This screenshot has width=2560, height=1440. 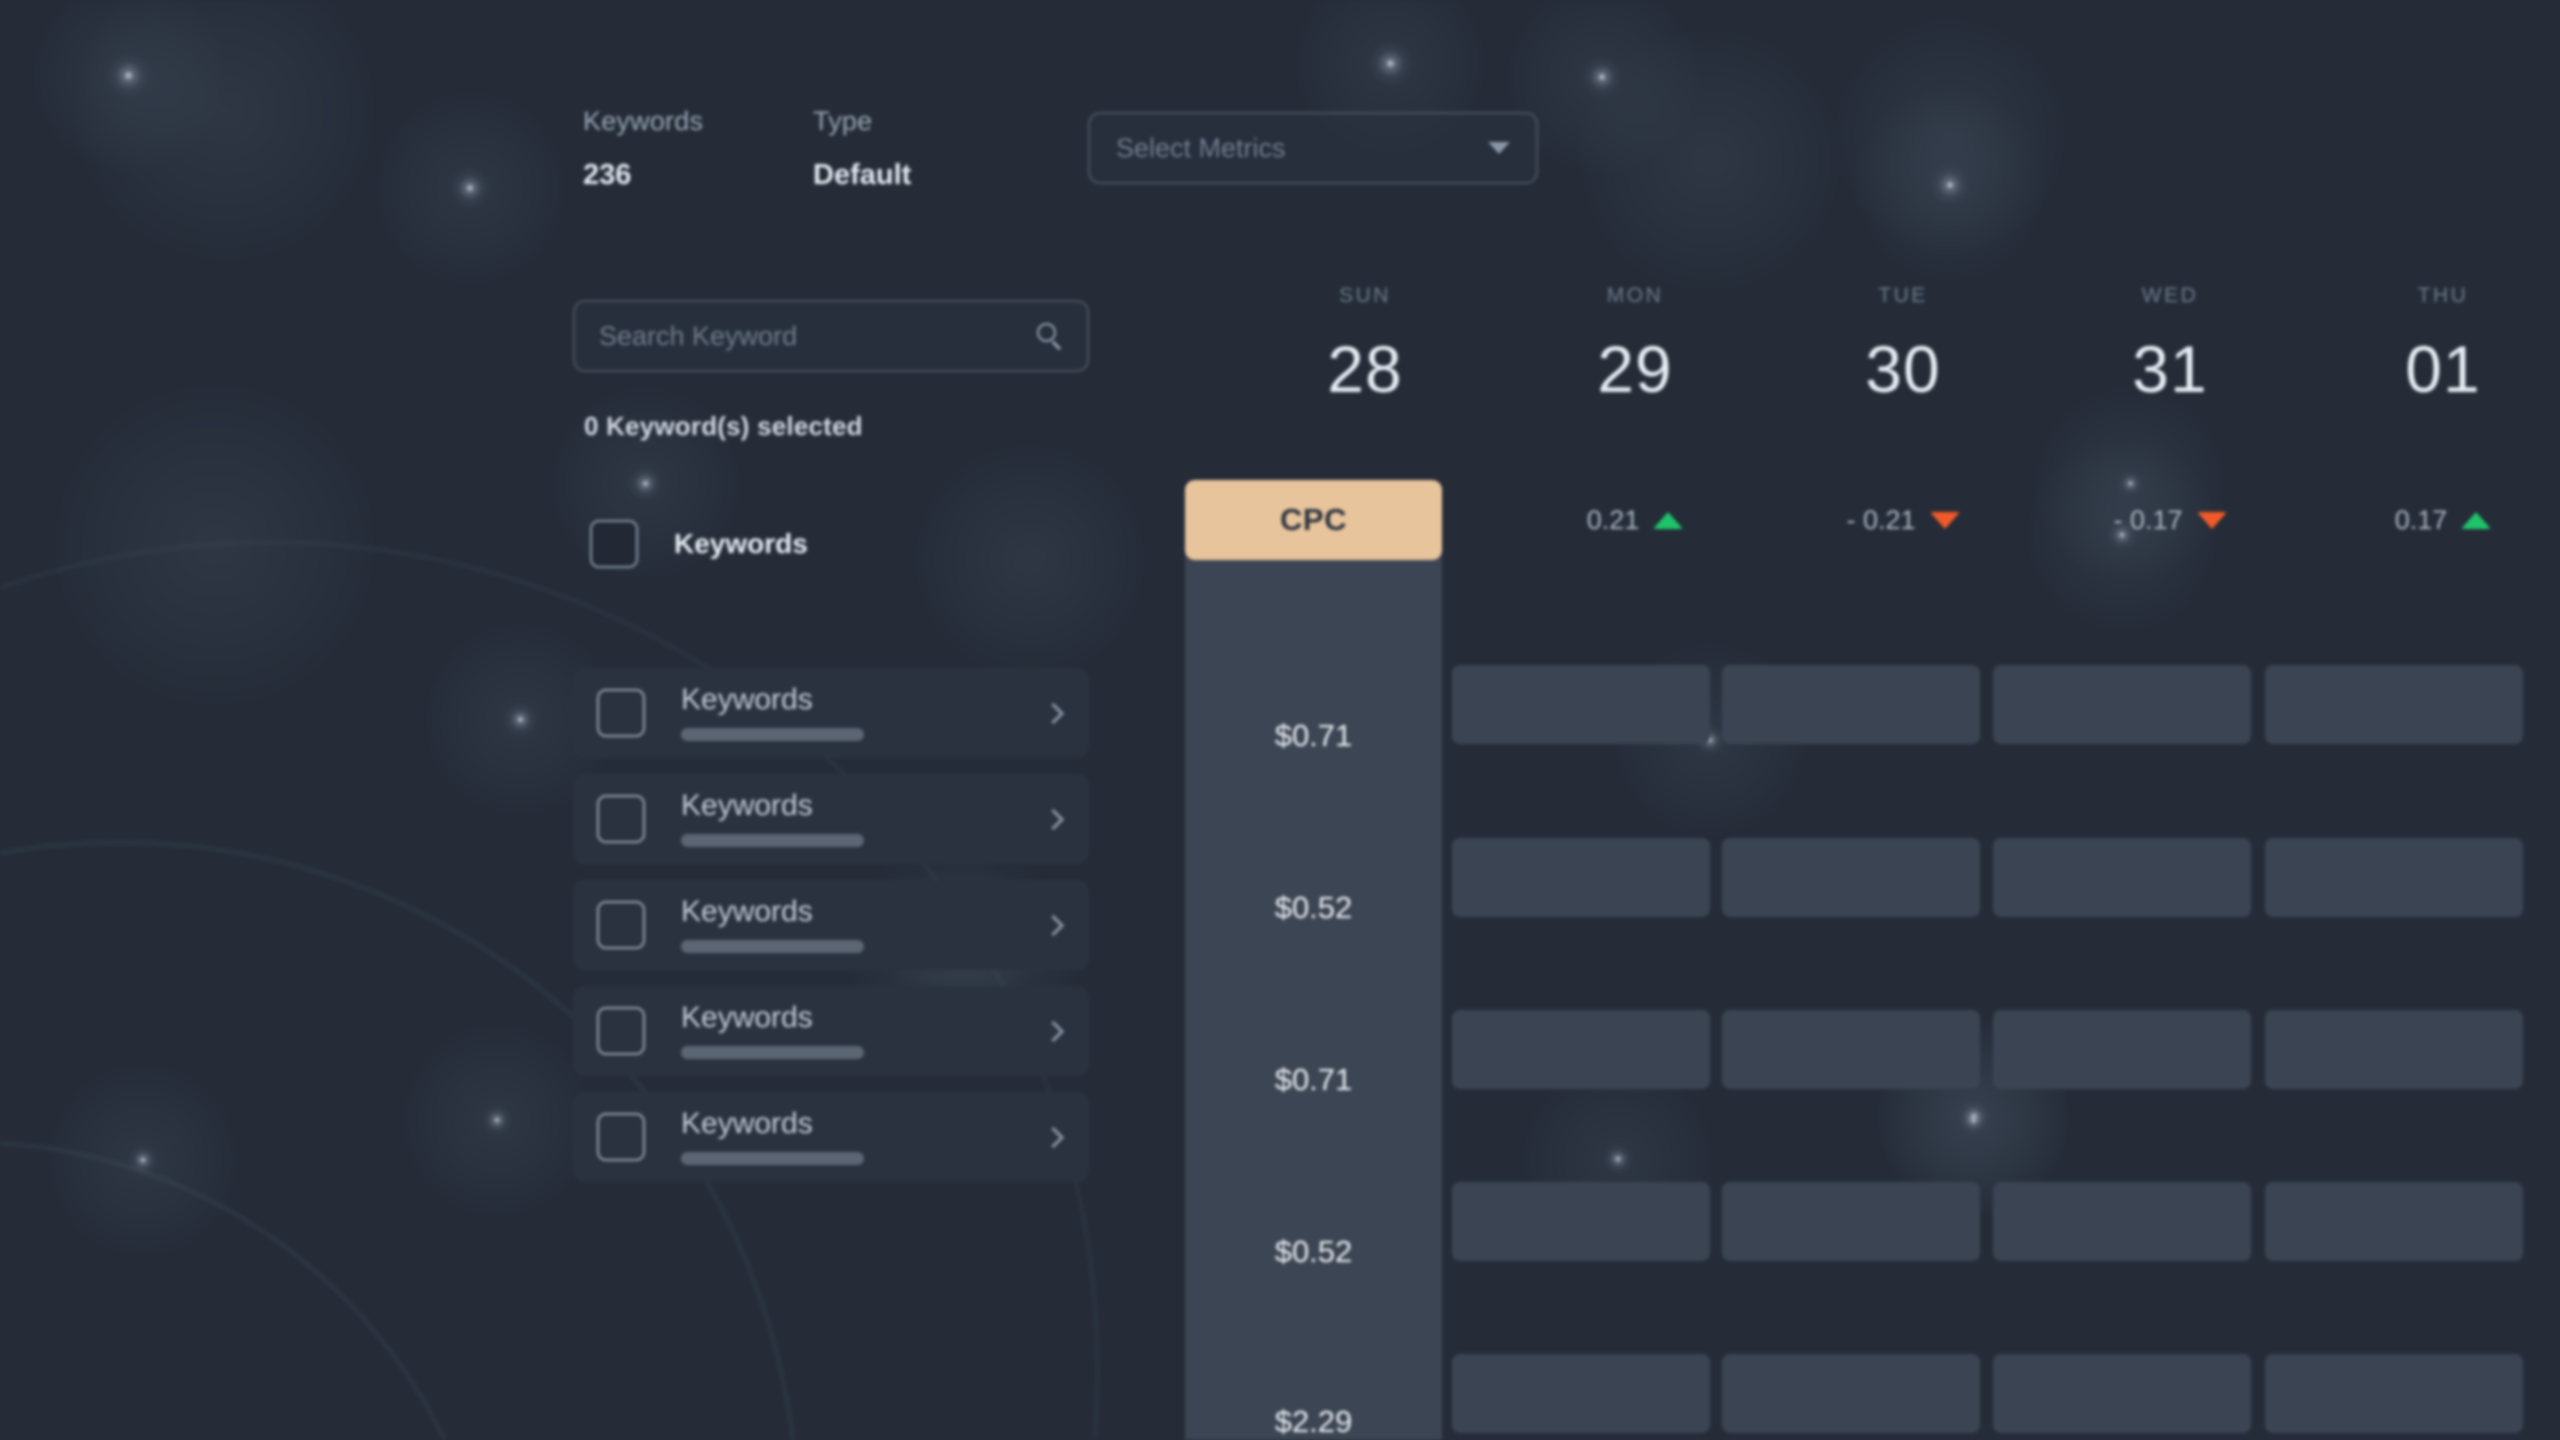 What do you see at coordinates (1365, 295) in the screenshot?
I see `calendar-weekday: SUN` at bounding box center [1365, 295].